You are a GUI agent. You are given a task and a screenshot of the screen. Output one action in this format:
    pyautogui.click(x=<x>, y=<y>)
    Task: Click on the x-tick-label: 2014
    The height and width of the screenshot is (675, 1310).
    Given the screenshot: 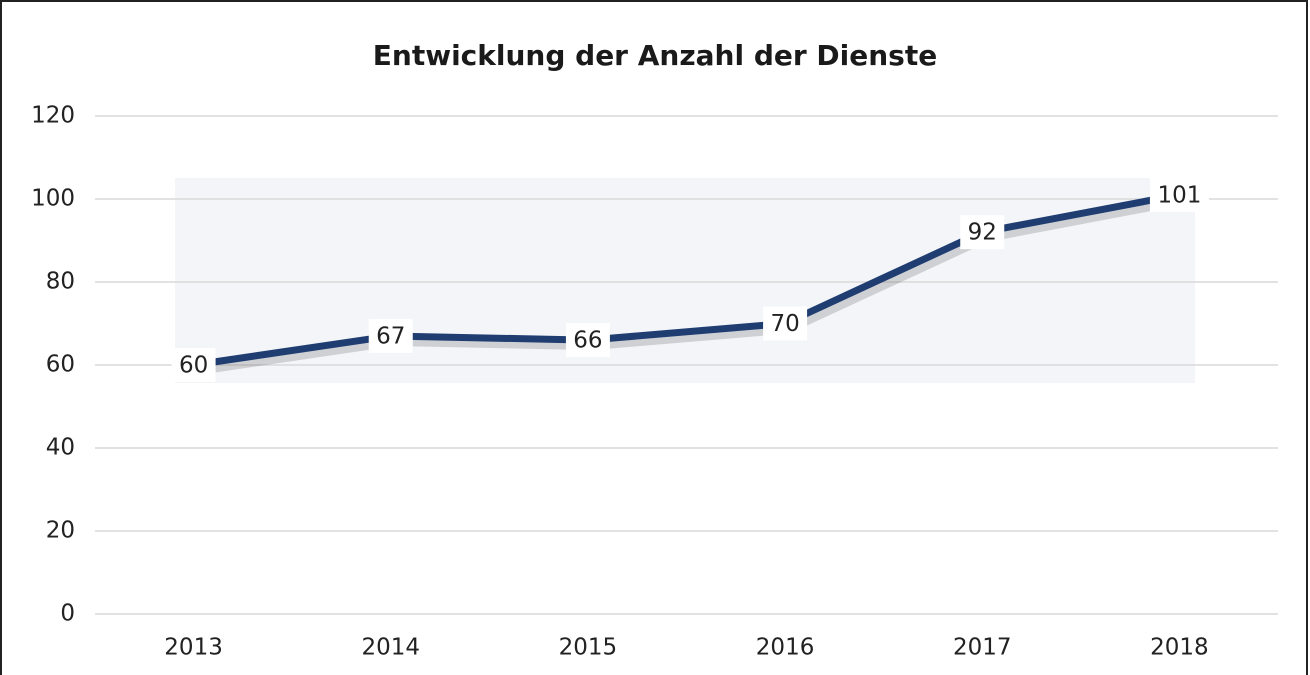 What is the action you would take?
    pyautogui.click(x=390, y=648)
    